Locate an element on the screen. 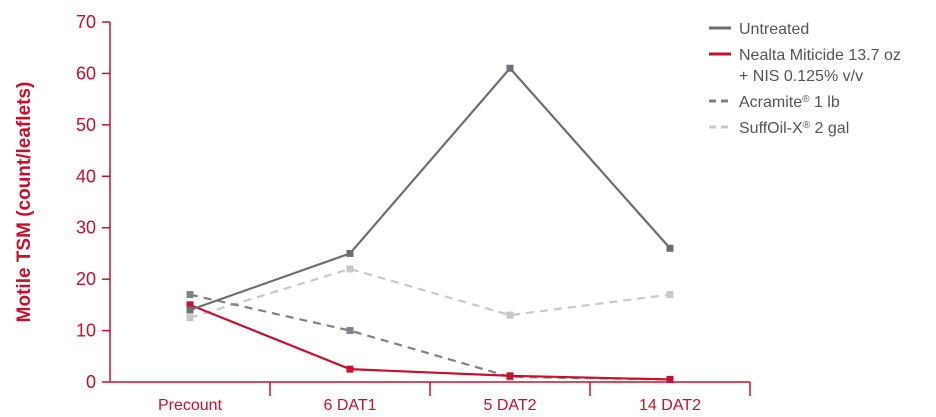 The image size is (936, 417). y-tick-label: 70 is located at coordinates (86, 22).